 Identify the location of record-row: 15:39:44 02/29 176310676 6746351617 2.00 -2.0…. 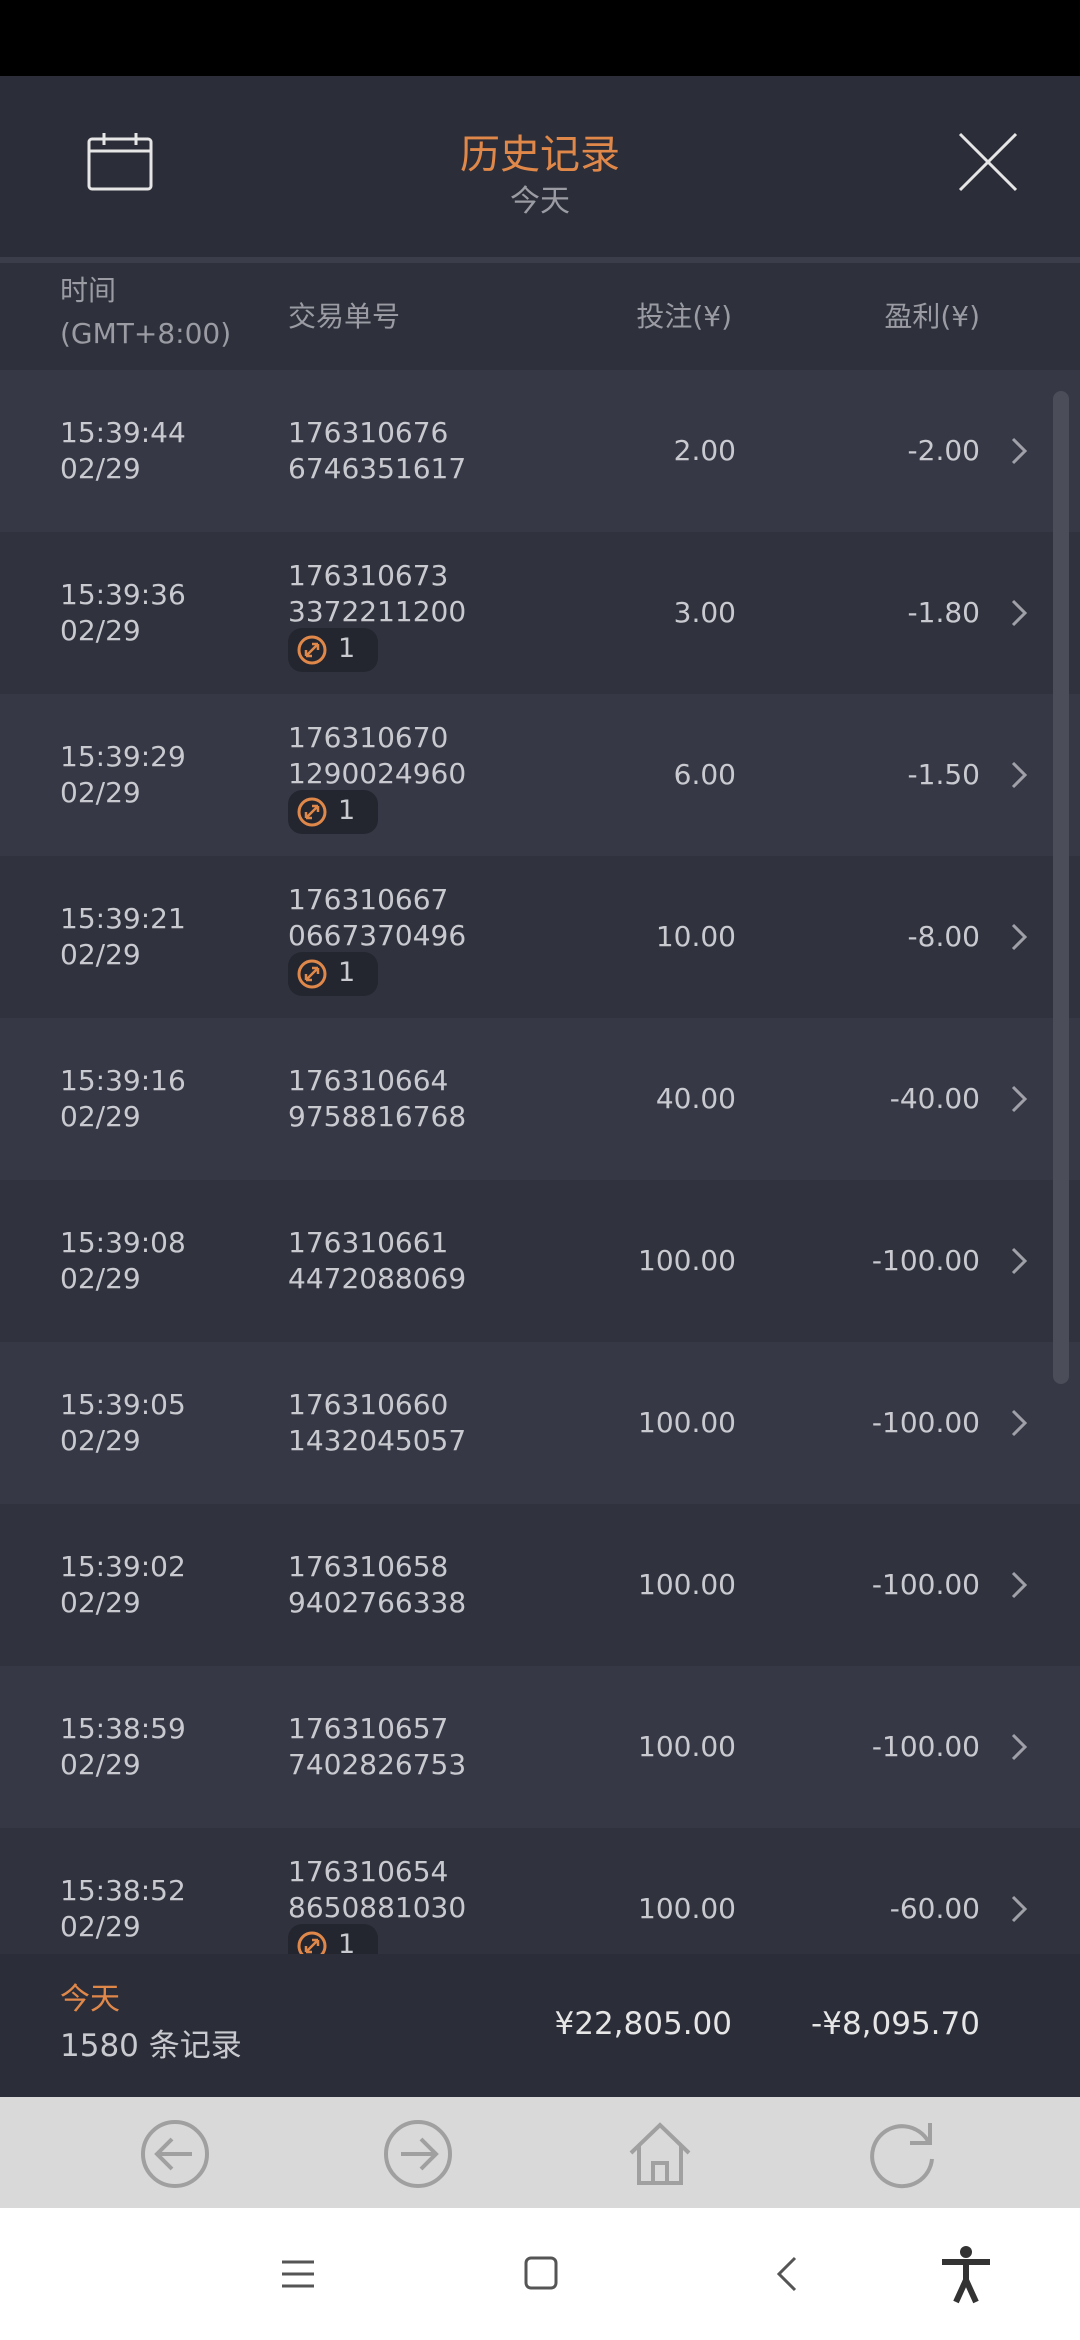
(540, 451).